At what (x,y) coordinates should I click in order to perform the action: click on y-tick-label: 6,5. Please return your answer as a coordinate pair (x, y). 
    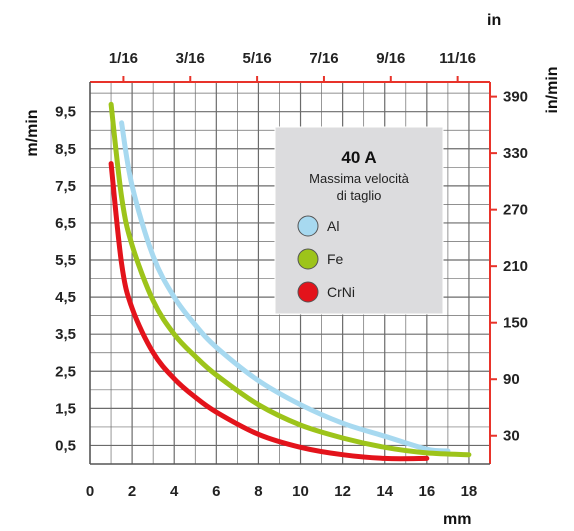
    Looking at the image, I should click on (65, 223).